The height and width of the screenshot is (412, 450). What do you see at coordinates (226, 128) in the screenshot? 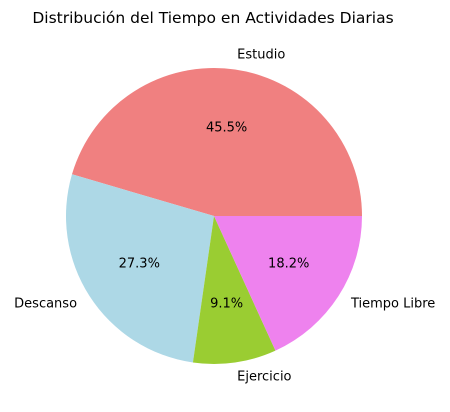
I see `percent-label-estudio: 45.5%` at bounding box center [226, 128].